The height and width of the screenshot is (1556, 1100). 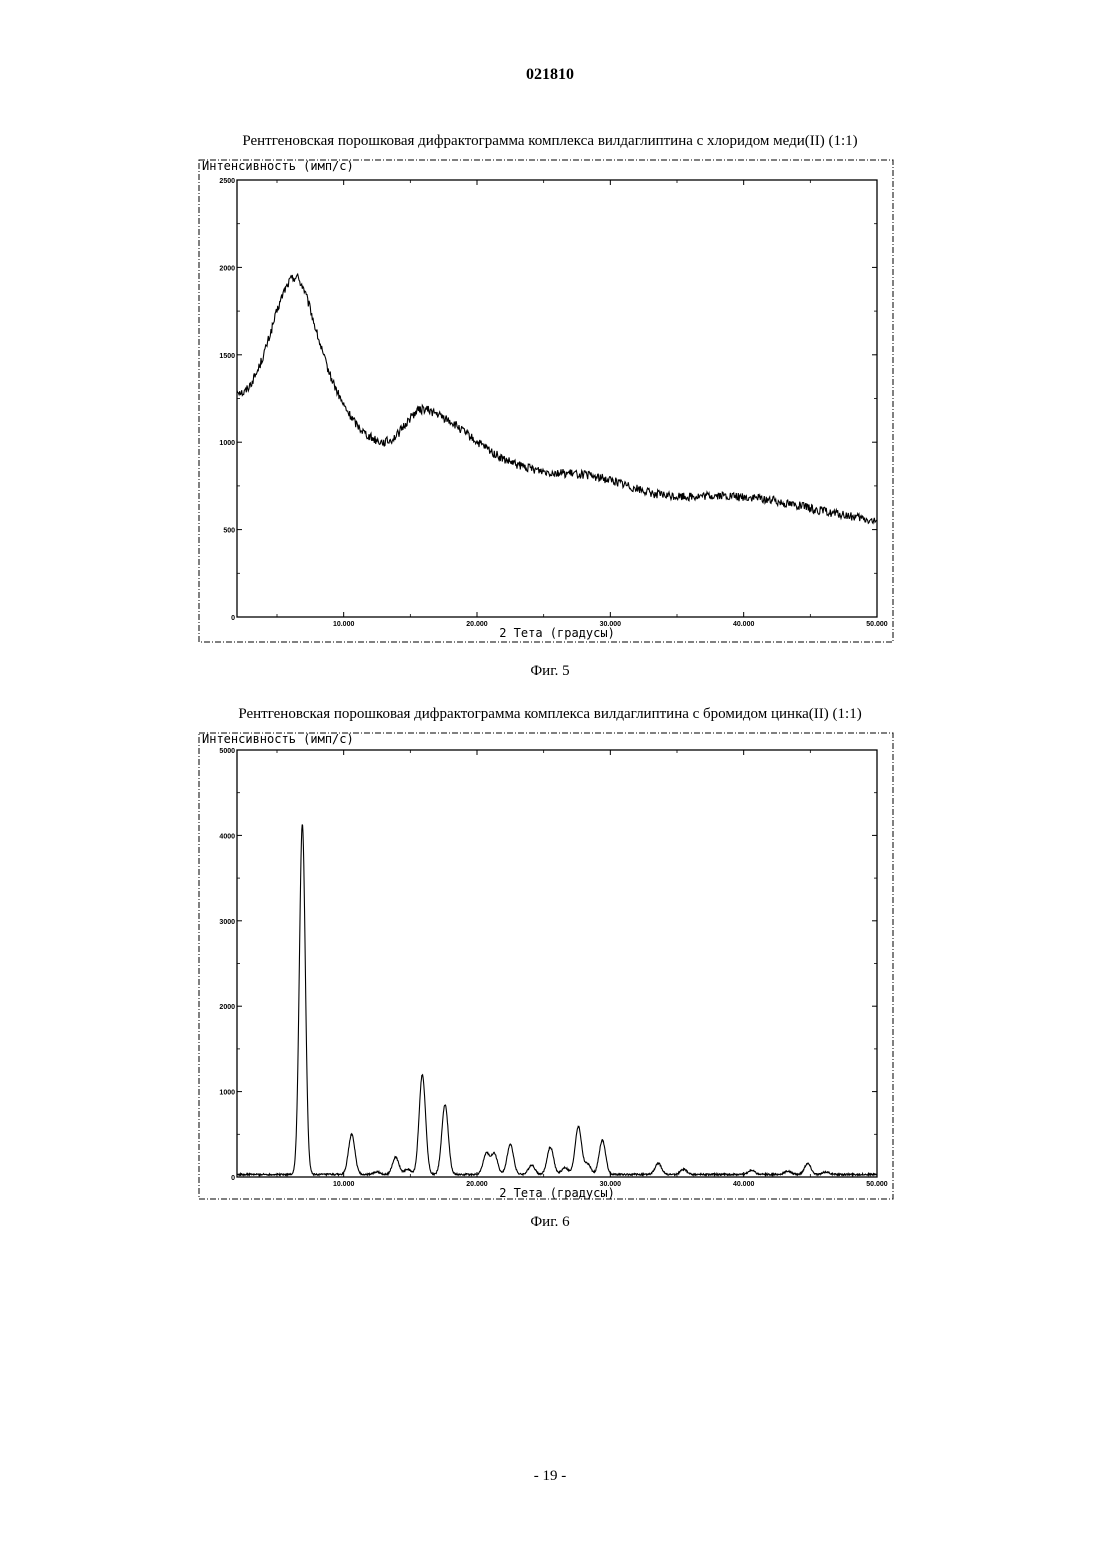 What do you see at coordinates (227, 836) in the screenshot?
I see `y-tick-label: 4000` at bounding box center [227, 836].